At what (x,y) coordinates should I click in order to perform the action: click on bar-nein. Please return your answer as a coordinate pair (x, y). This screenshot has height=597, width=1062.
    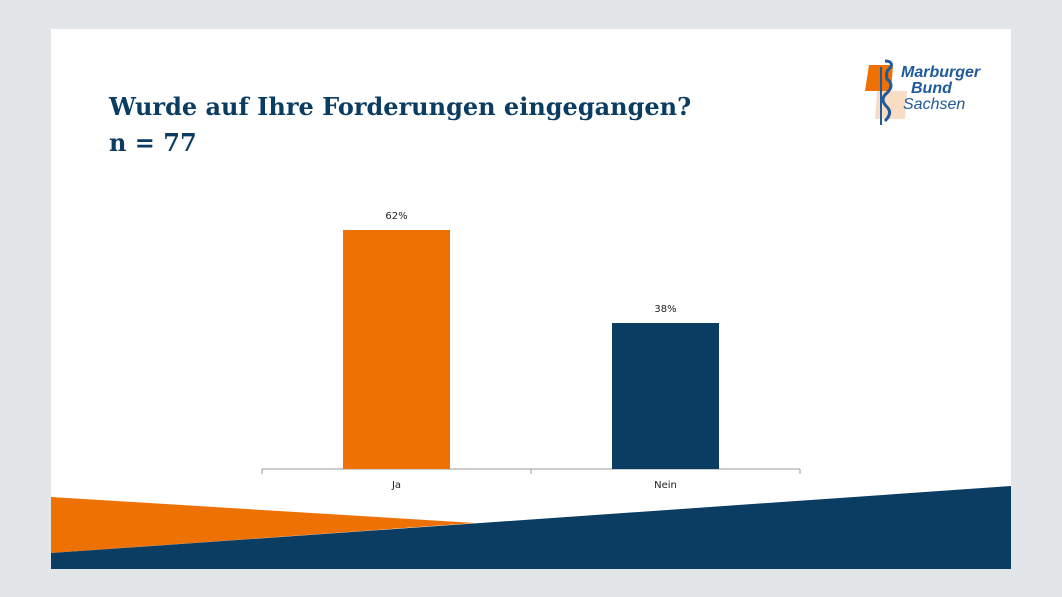
    Looking at the image, I should click on (665, 395).